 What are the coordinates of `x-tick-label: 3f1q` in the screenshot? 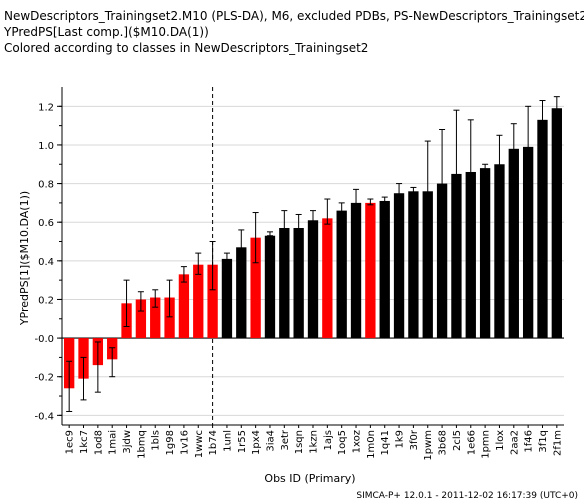 It's located at (543, 441).